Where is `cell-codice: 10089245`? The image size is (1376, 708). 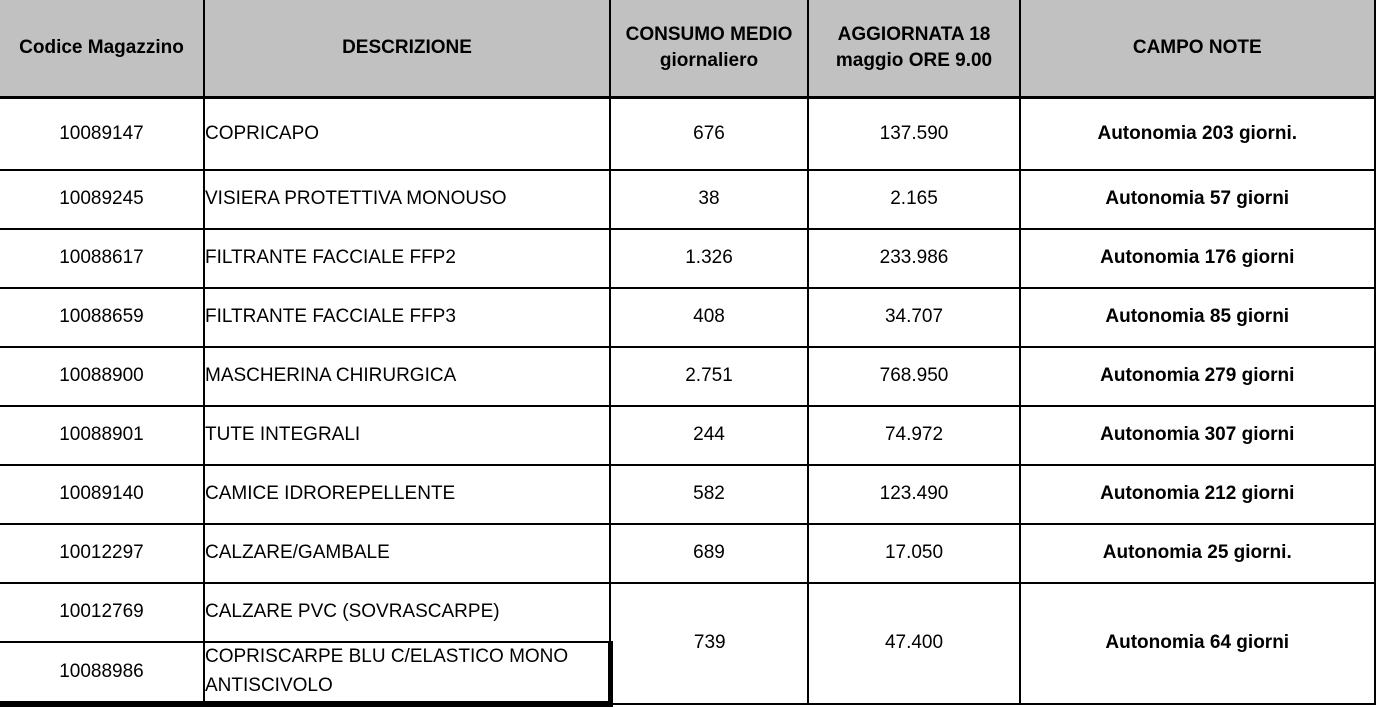 cell-codice: 10089245 is located at coordinates (102, 199).